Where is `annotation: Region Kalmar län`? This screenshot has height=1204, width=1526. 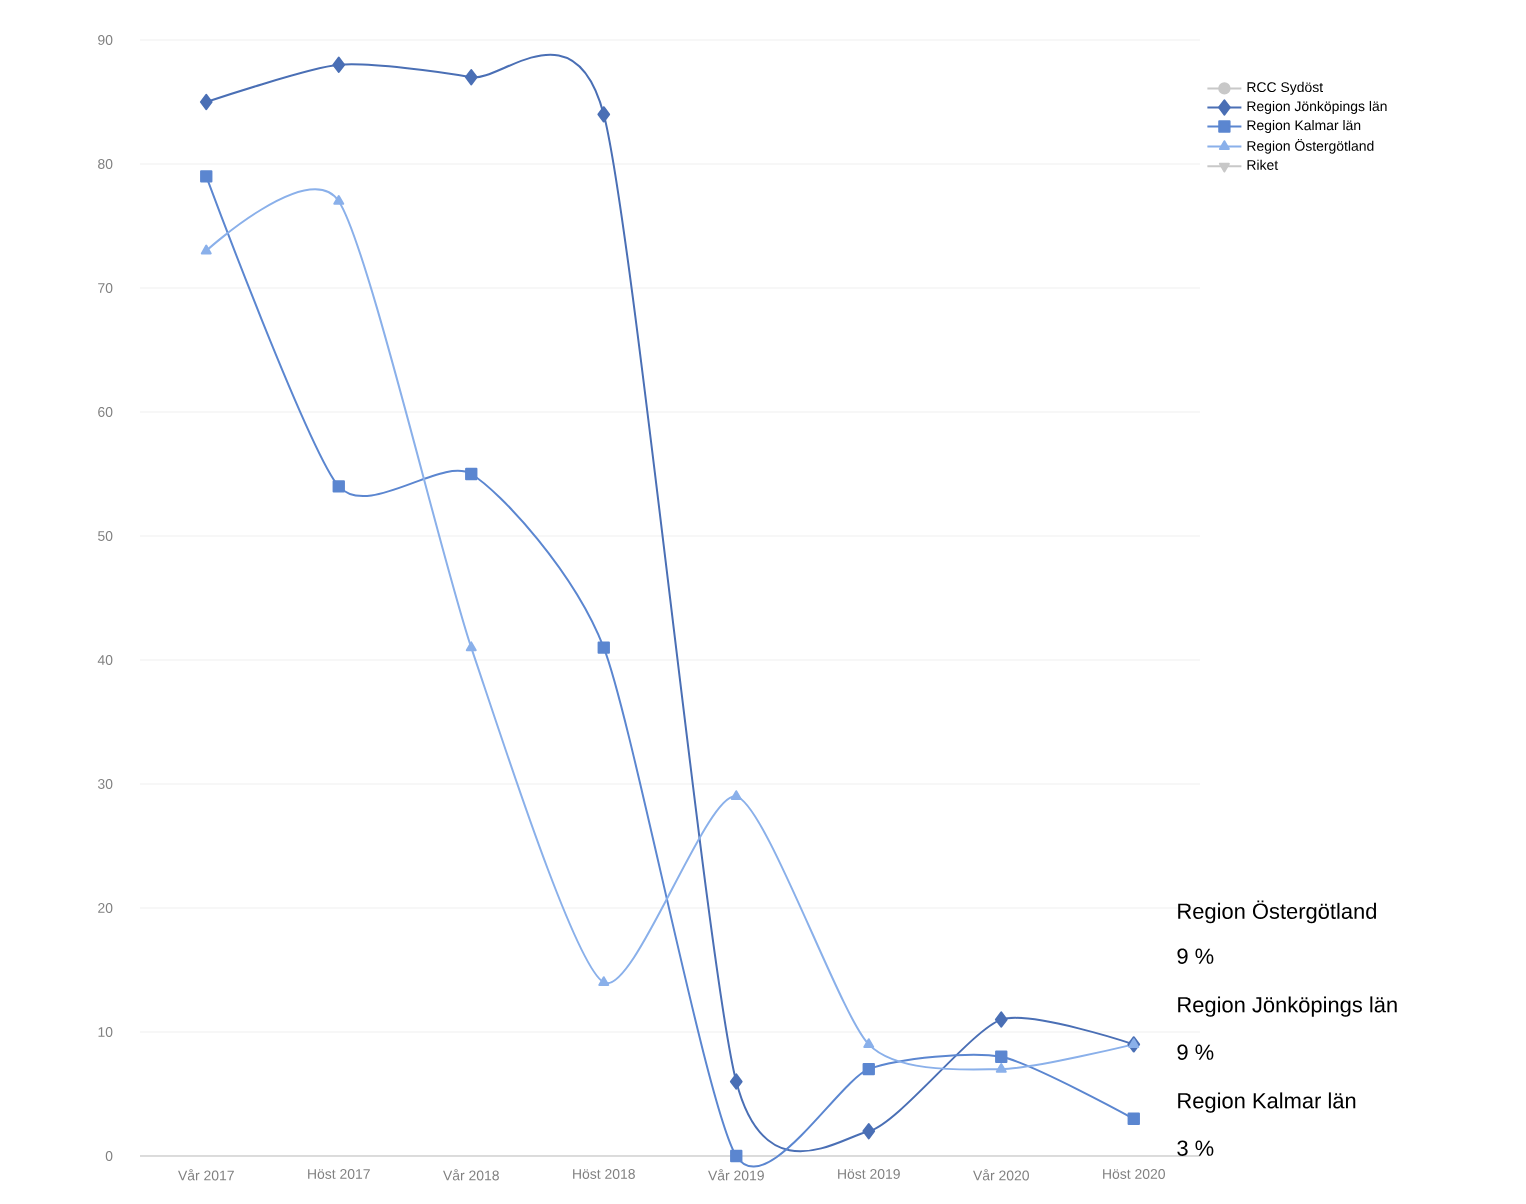
annotation: Region Kalmar län is located at coordinates (1267, 1102).